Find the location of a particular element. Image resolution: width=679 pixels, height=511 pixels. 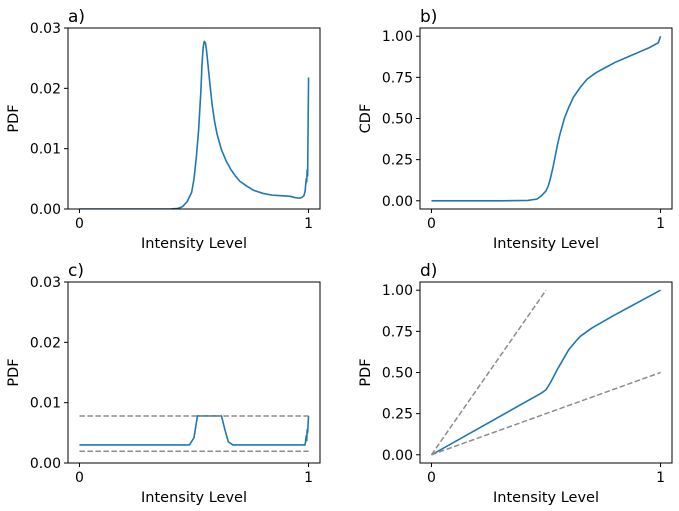

panel-label: d) is located at coordinates (428, 271).